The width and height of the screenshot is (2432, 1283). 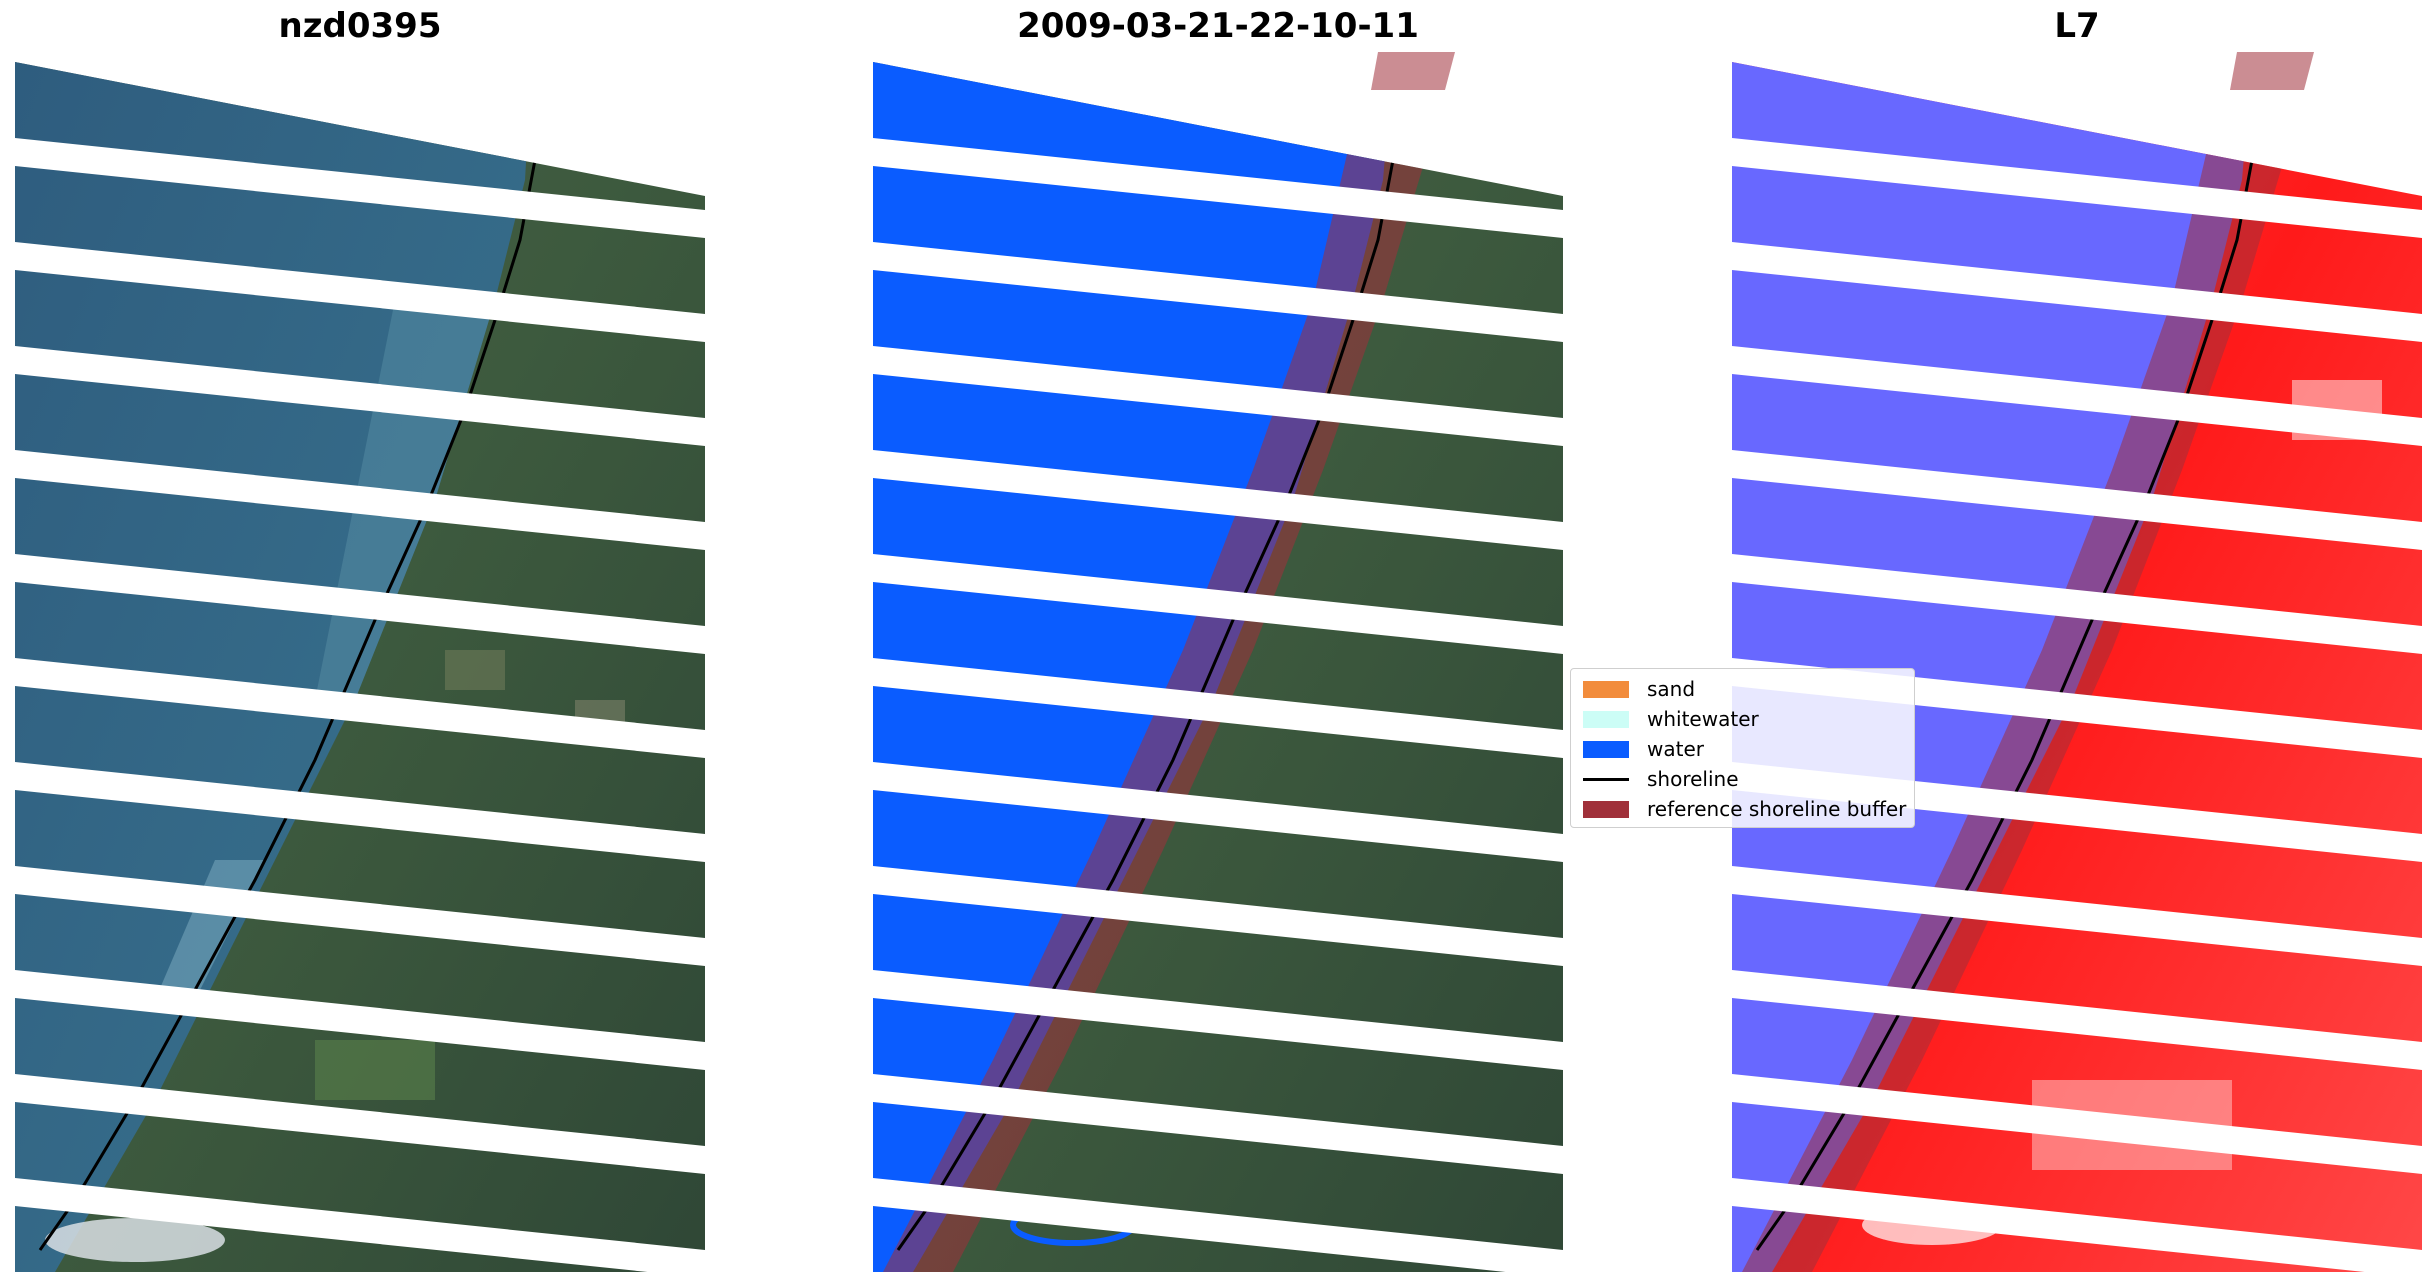 What do you see at coordinates (1703, 719) in the screenshot?
I see `legend-label: whitewater` at bounding box center [1703, 719].